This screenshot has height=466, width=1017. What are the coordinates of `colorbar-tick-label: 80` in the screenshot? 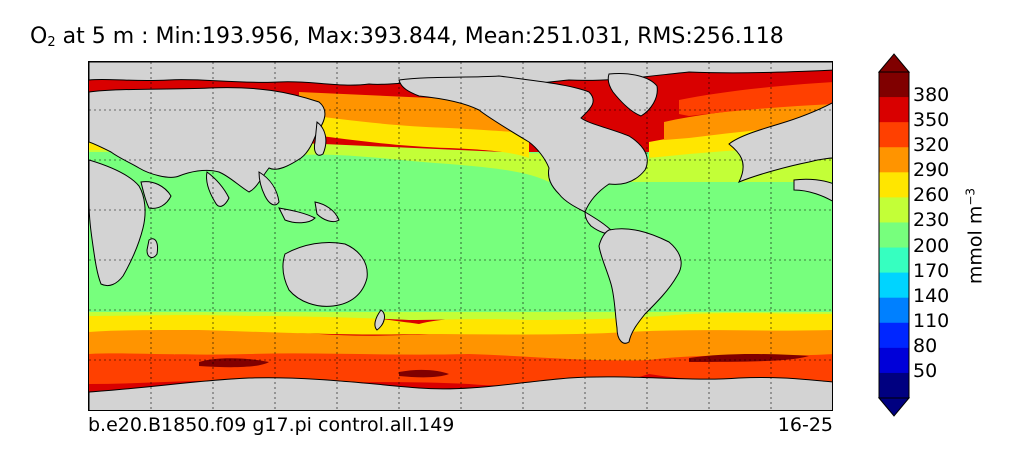 It's located at (925, 345).